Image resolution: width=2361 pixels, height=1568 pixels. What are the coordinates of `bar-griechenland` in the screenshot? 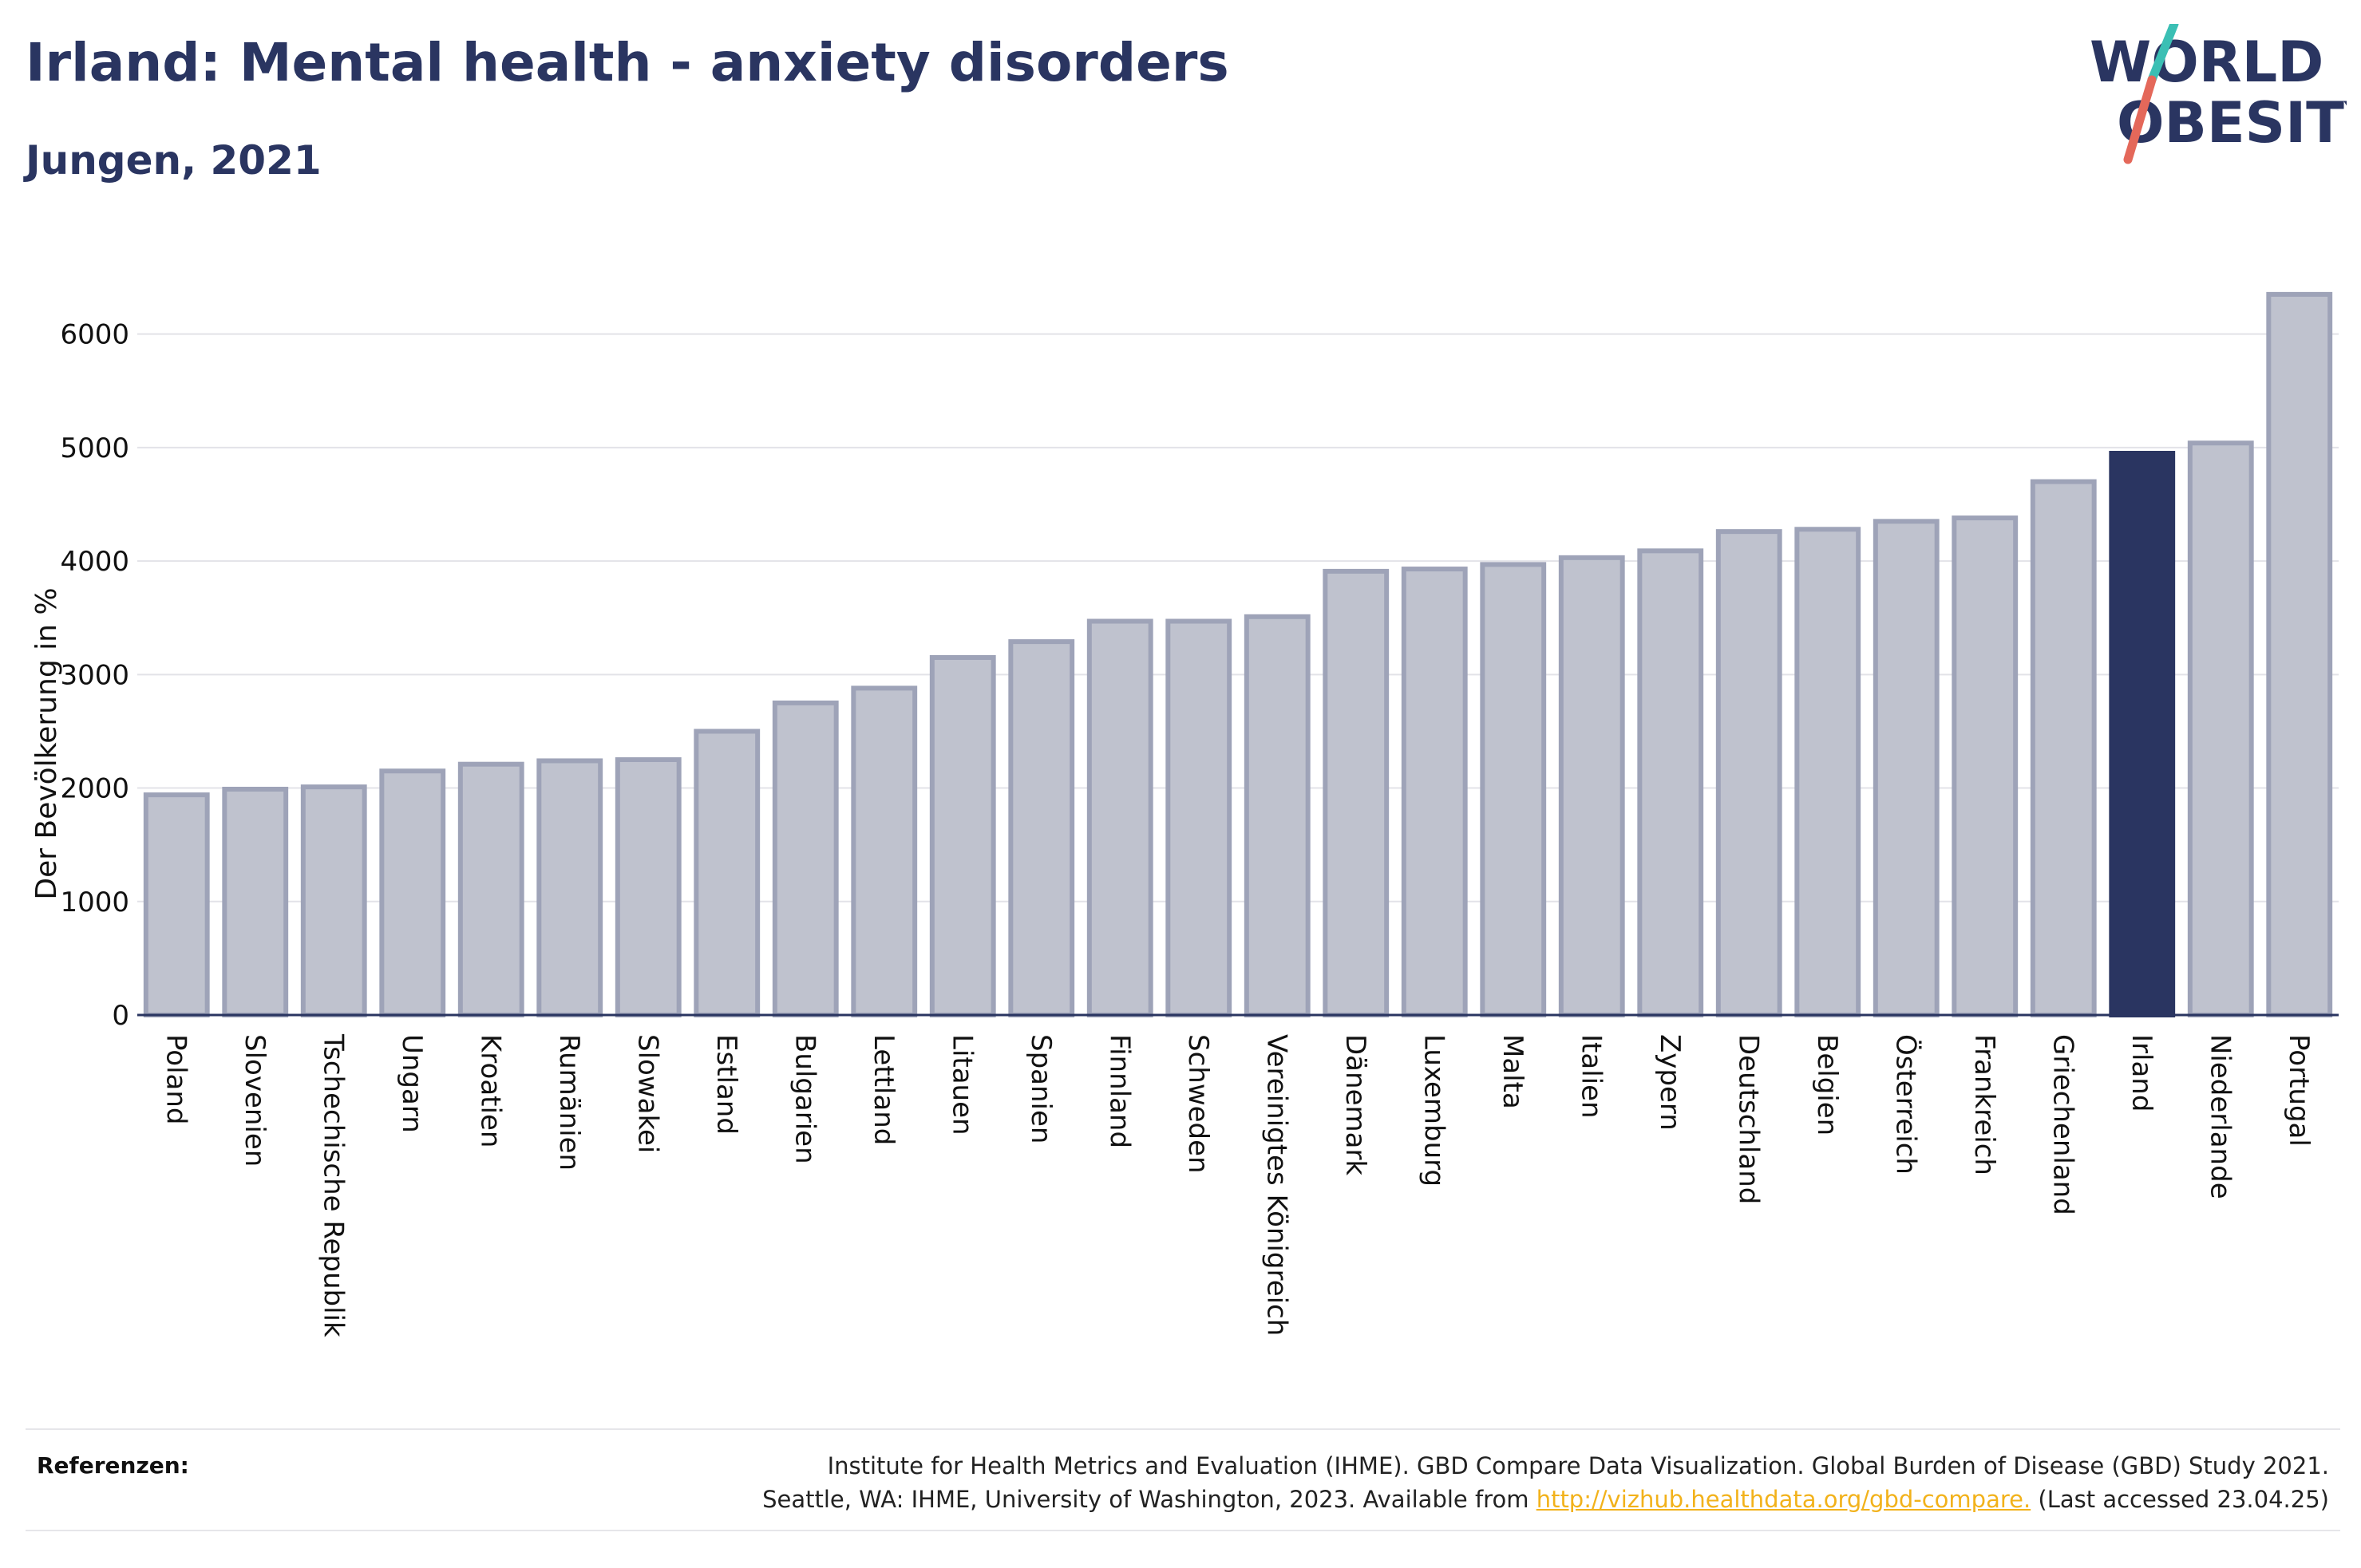 It's located at (2063, 748).